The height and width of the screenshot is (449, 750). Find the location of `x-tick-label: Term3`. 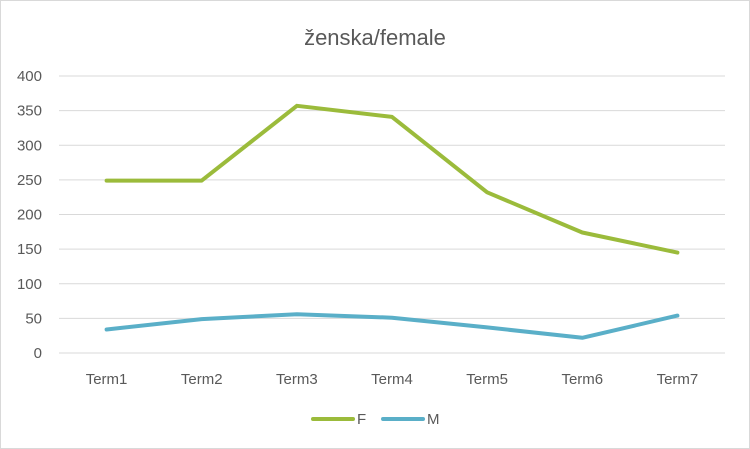

x-tick-label: Term3 is located at coordinates (297, 379).